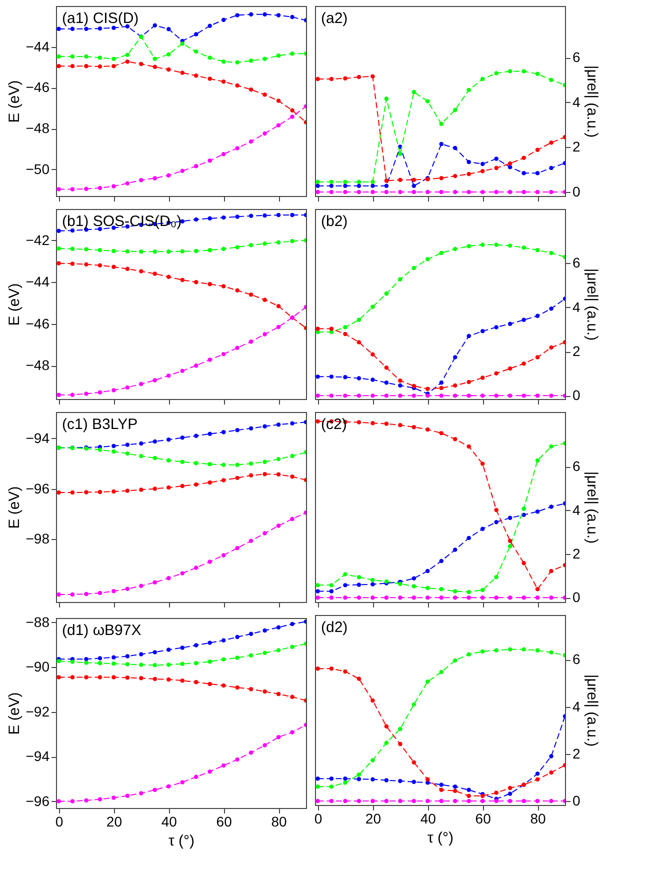 The image size is (649, 870). I want to click on y-tick-label: −48, so click(38, 128).